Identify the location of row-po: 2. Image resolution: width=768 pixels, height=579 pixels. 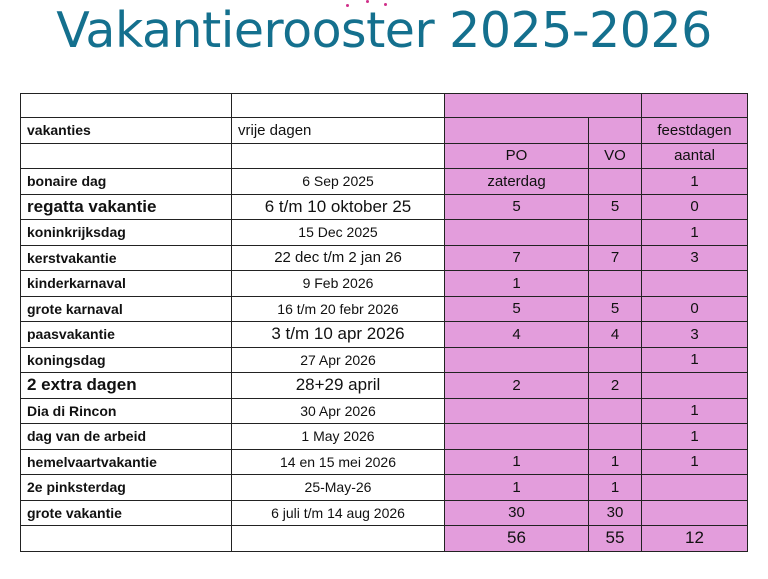
(516, 385).